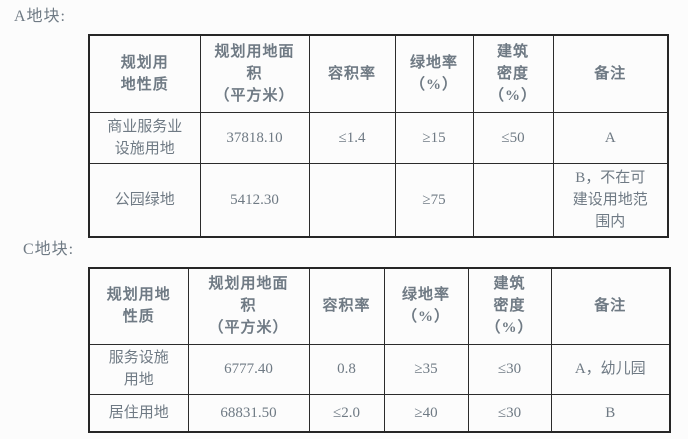 This screenshot has height=439, width=688. What do you see at coordinates (346, 369) in the screenshot?
I see `table-cell: 0.8` at bounding box center [346, 369].